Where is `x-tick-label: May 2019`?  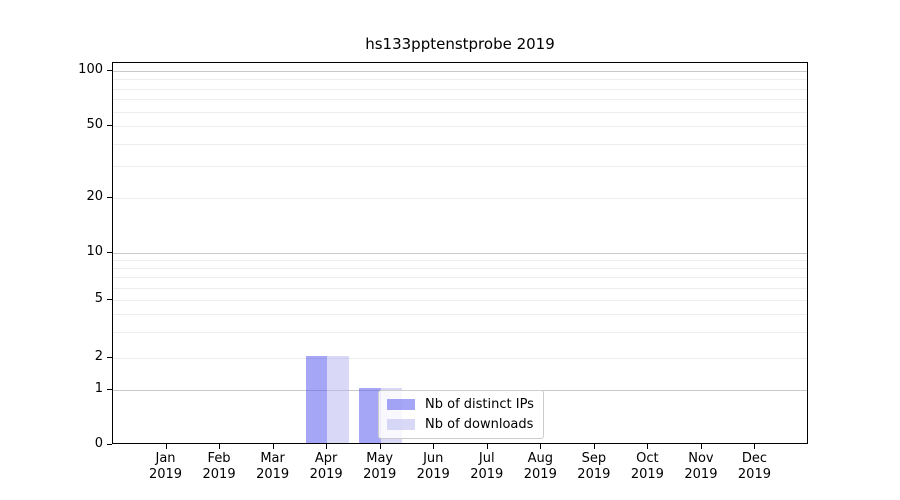 x-tick-label: May 2019 is located at coordinates (380, 467).